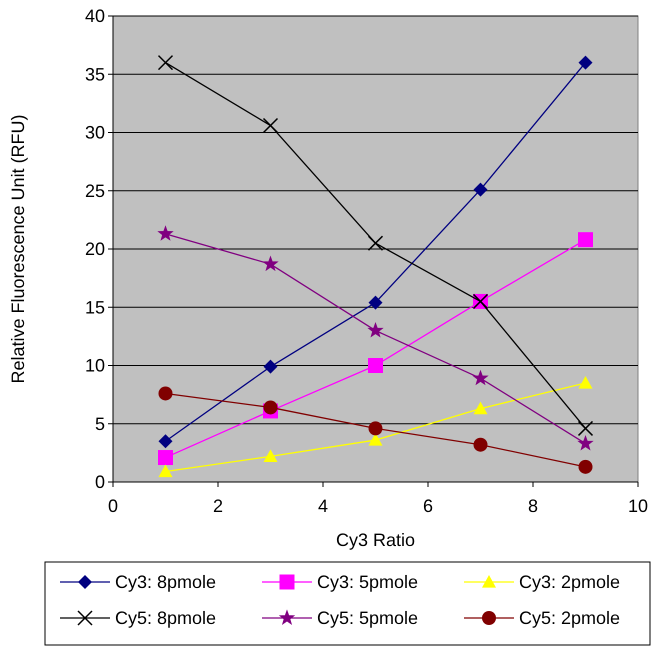 The width and height of the screenshot is (652, 646). What do you see at coordinates (94, 307) in the screenshot?
I see `y-tick-label: 15` at bounding box center [94, 307].